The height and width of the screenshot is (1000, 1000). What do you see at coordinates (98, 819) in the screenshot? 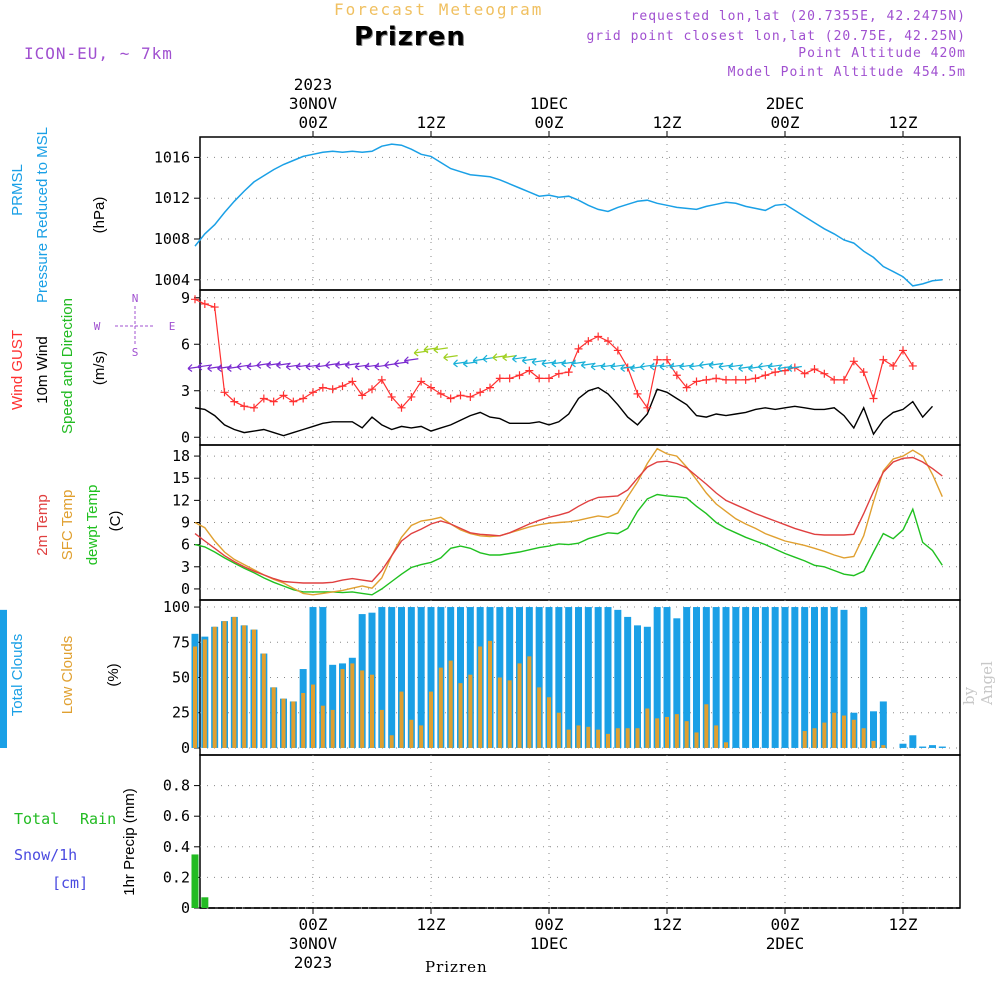
I see `legend-rain: Rain` at bounding box center [98, 819].